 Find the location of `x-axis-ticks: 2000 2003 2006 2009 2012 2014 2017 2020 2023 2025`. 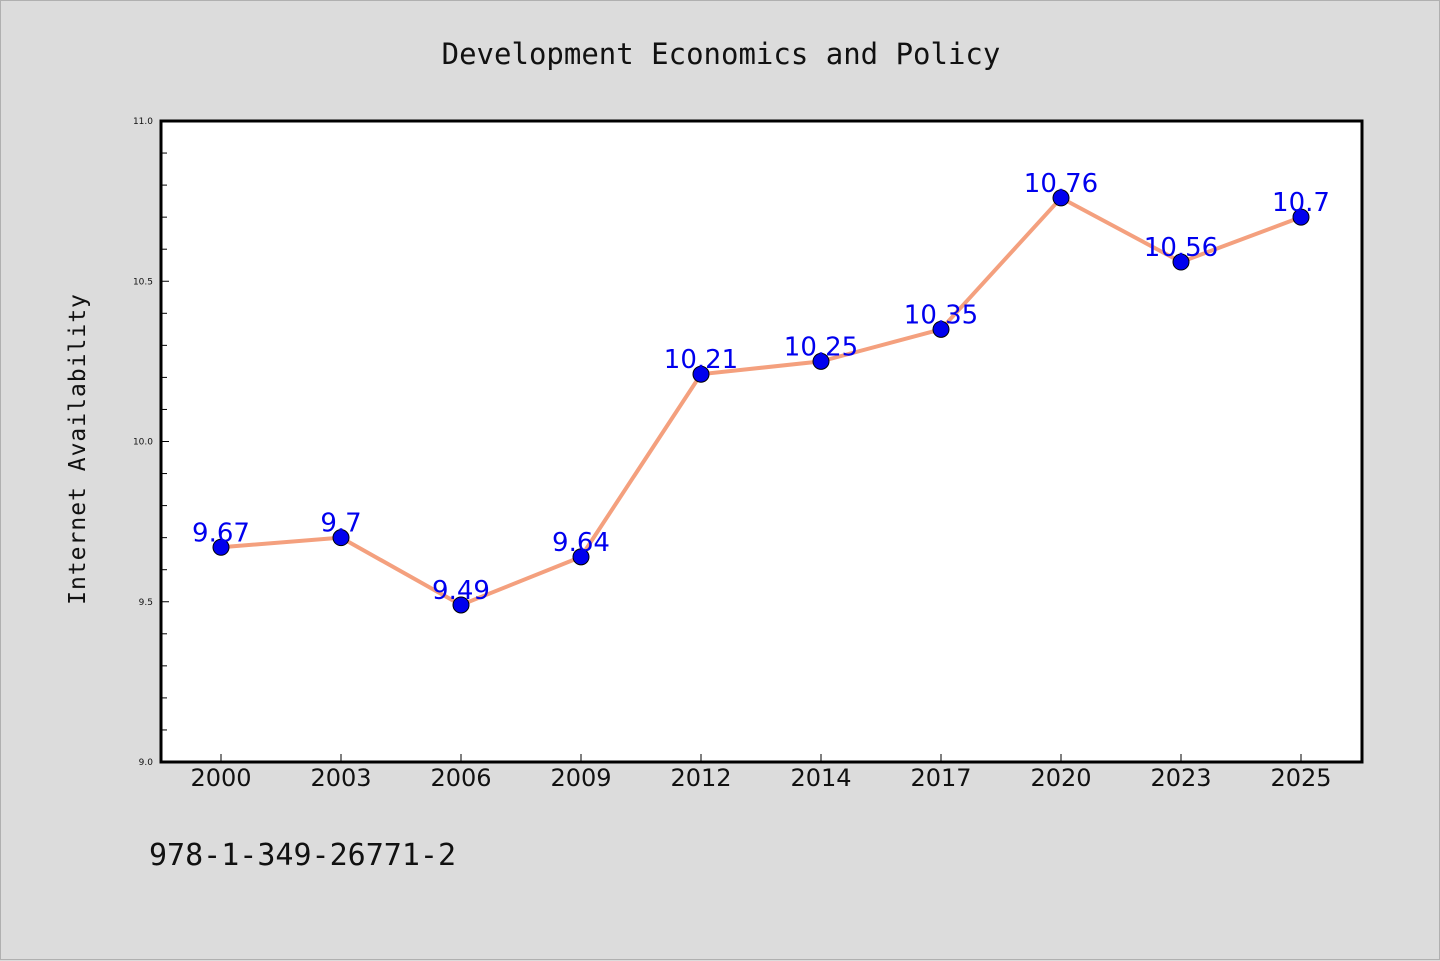

x-axis-ticks: 2000 2003 2006 2009 2012 2014 2017 2020 2023 2025 is located at coordinates (761, 773).